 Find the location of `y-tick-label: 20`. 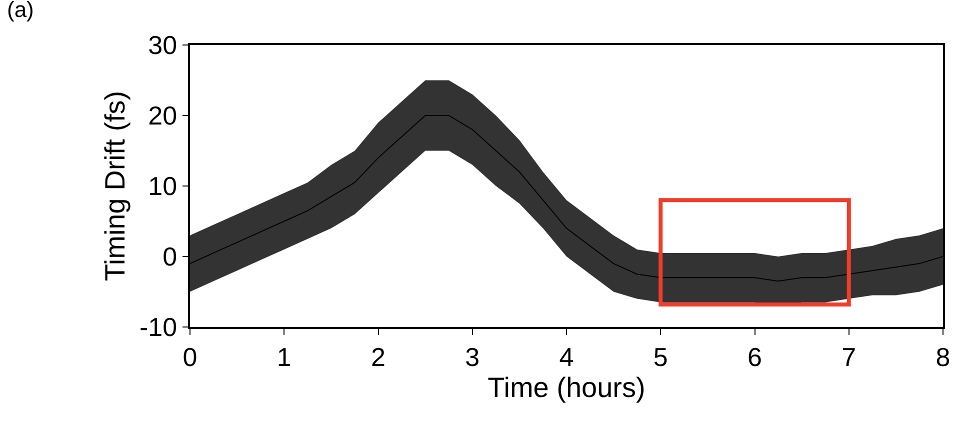

y-tick-label: 20 is located at coordinates (163, 115).